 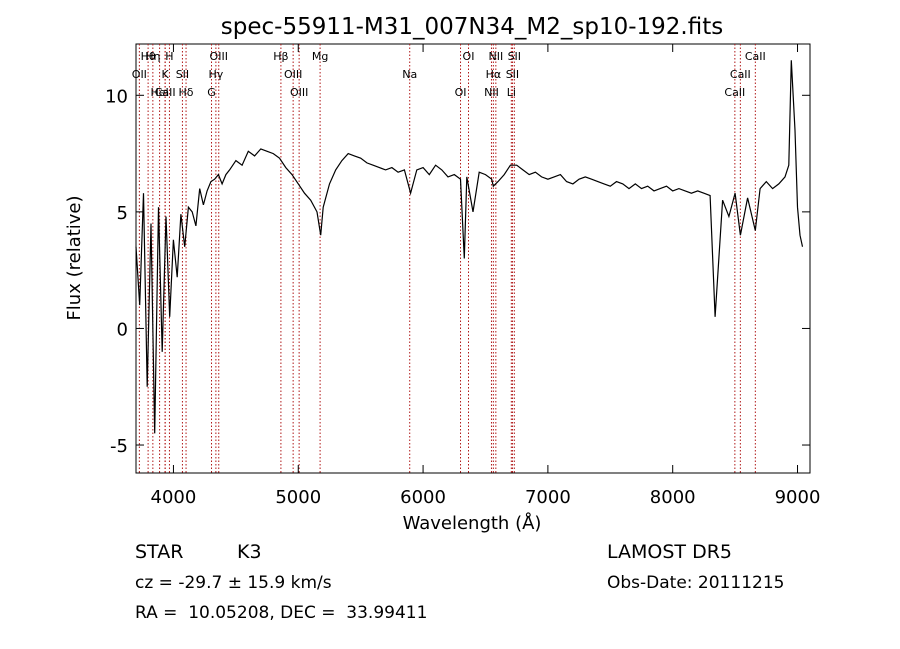 What do you see at coordinates (423, 497) in the screenshot?
I see `x-tick-label: 6000` at bounding box center [423, 497].